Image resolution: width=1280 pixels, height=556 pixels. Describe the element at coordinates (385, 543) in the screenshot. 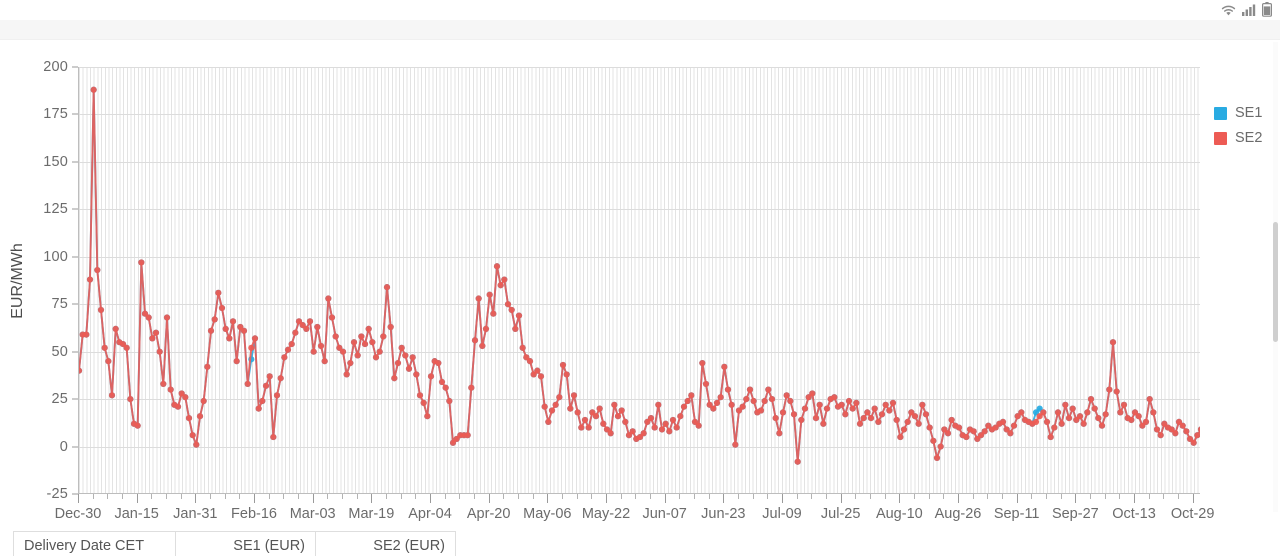

I see `column-header-se2: SE2 (EUR)` at that location.